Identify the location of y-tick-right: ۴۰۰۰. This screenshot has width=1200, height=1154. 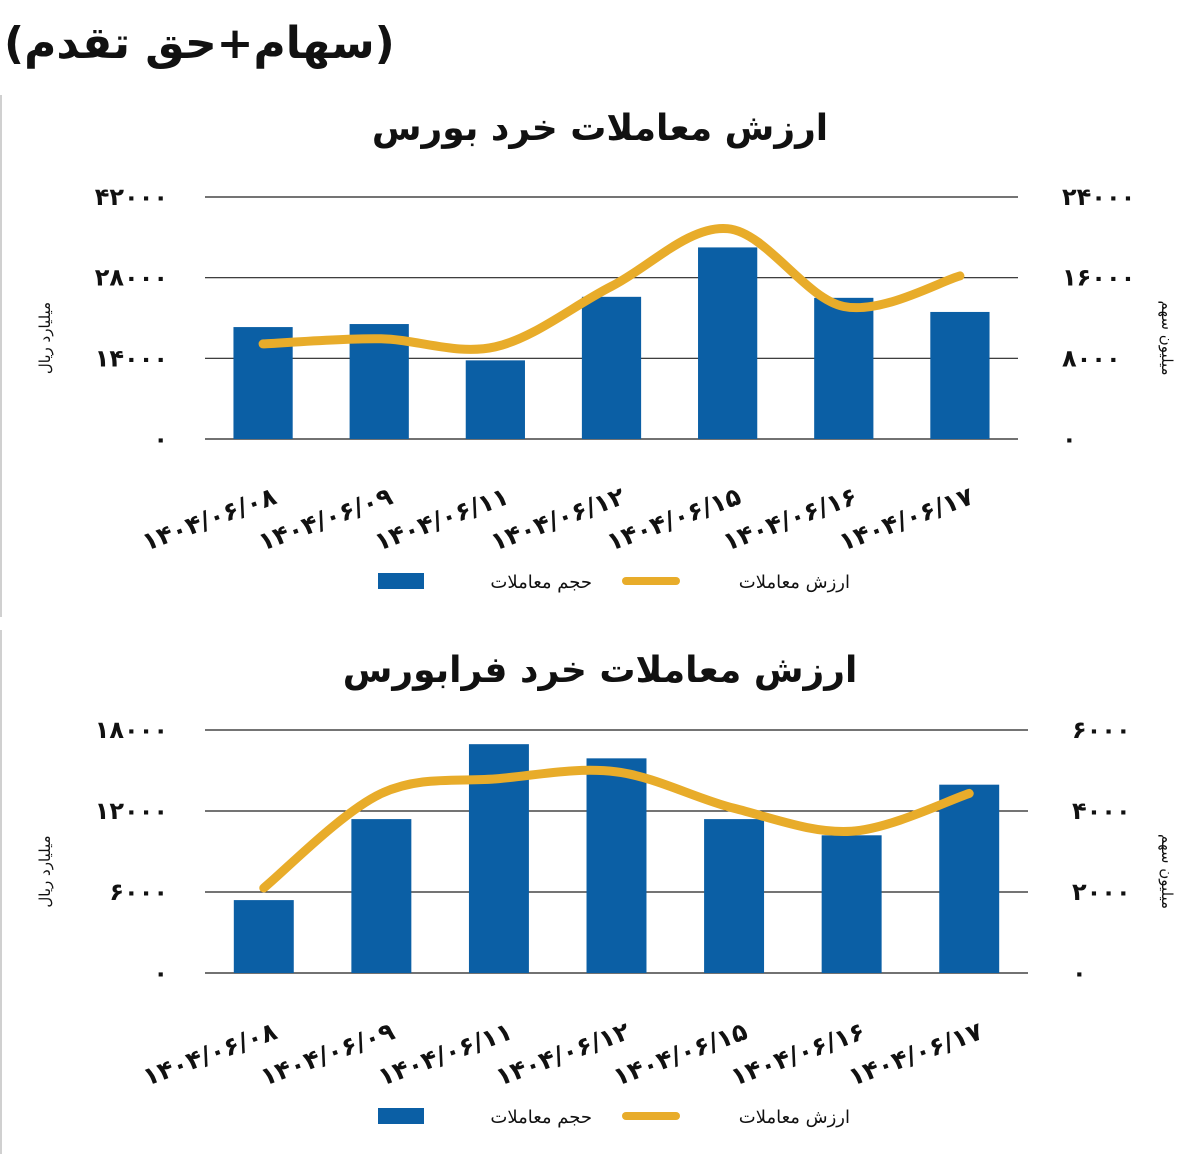
(1101, 811).